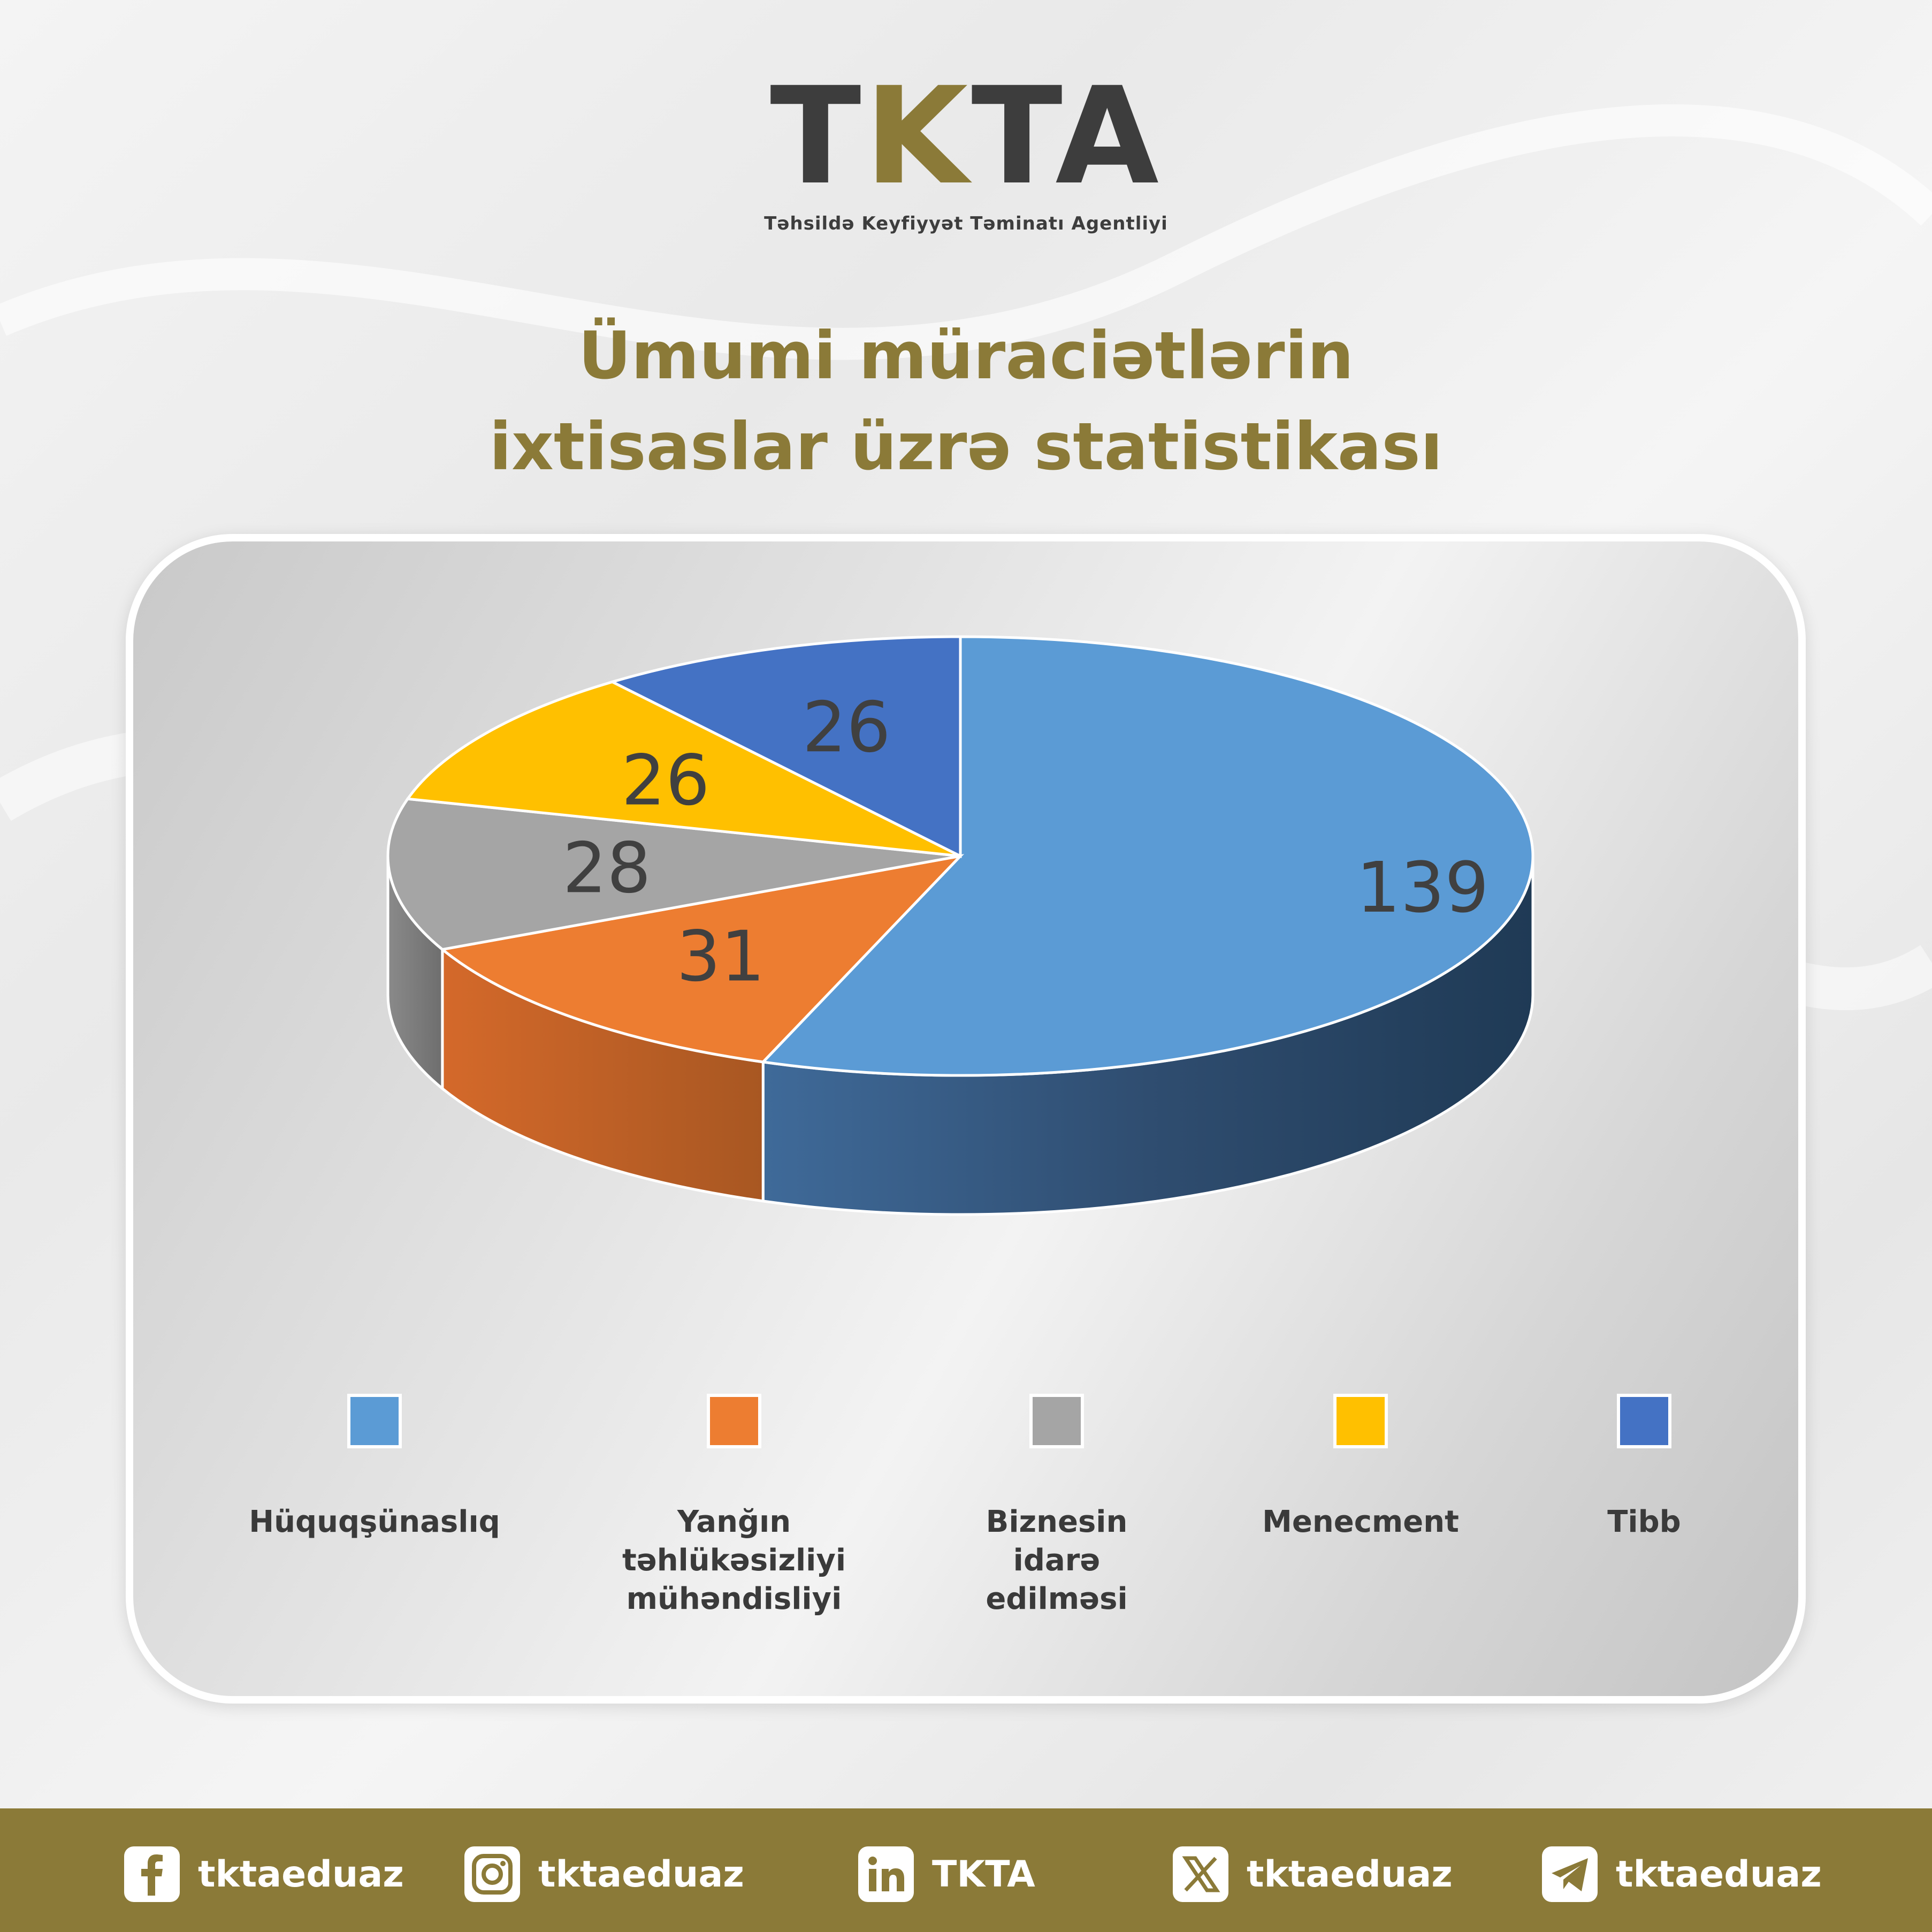 This screenshot has height=1932, width=1932. I want to click on linkedin-icon, so click(886, 1874).